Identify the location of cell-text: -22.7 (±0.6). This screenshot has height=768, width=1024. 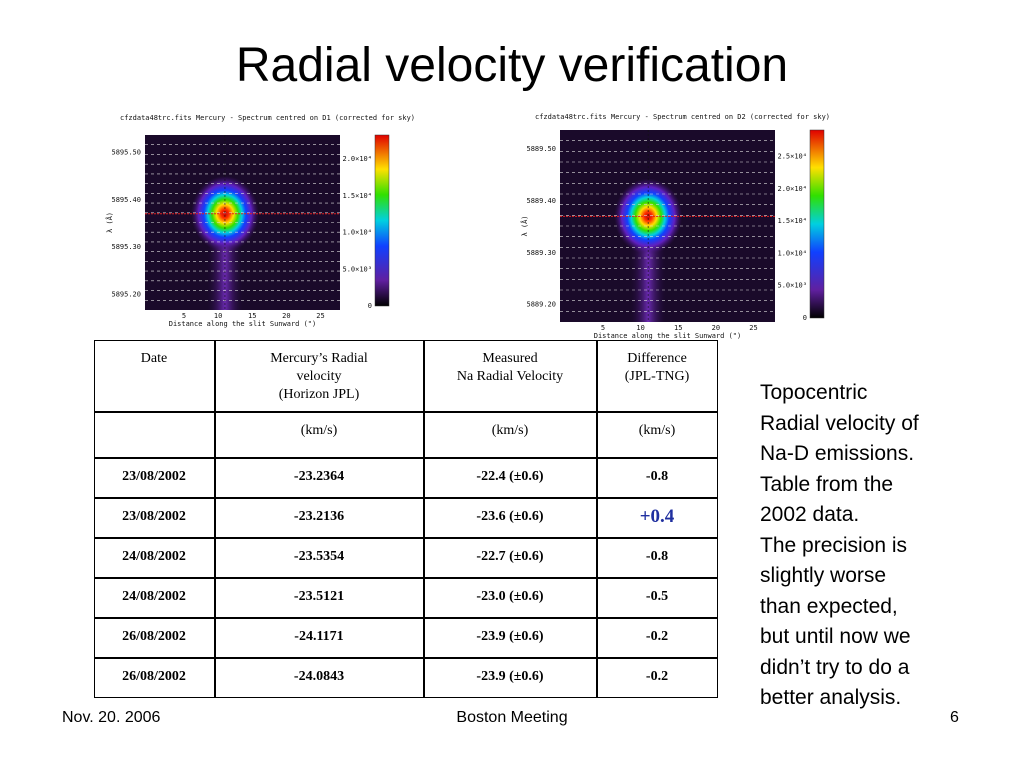
(510, 556).